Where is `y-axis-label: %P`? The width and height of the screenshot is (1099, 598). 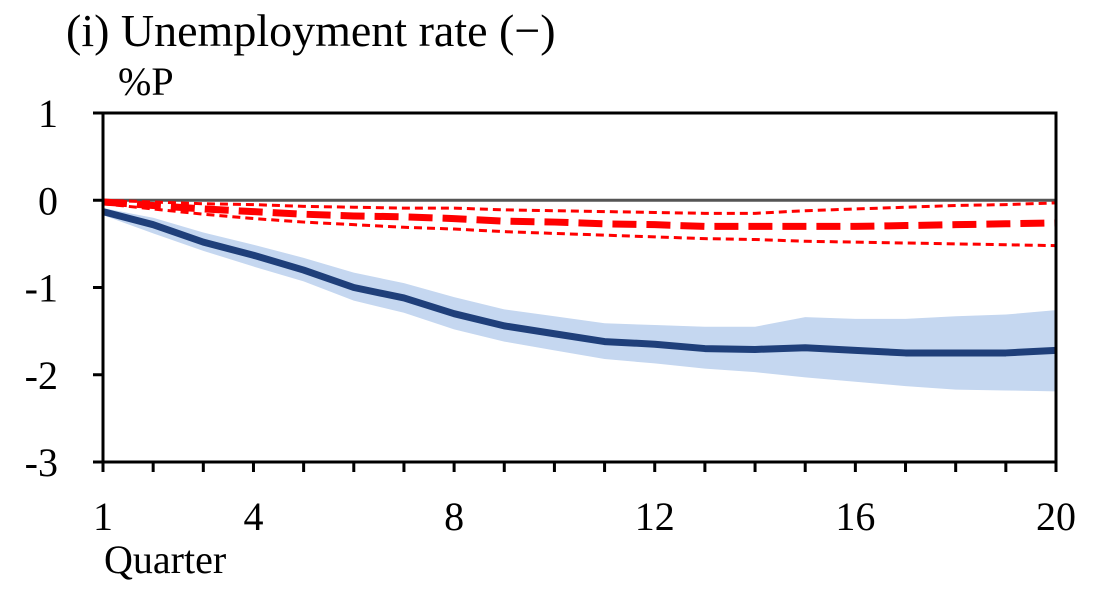
y-axis-label: %P is located at coordinates (146, 81).